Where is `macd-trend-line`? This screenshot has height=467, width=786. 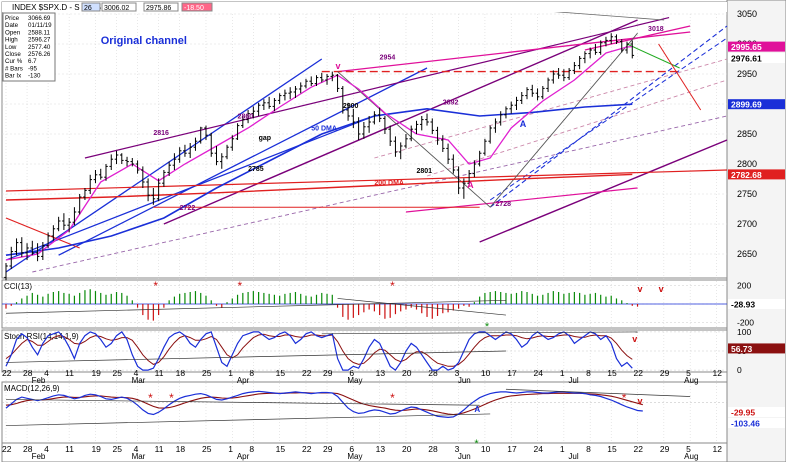 macd-trend-line is located at coordinates (598, 392).